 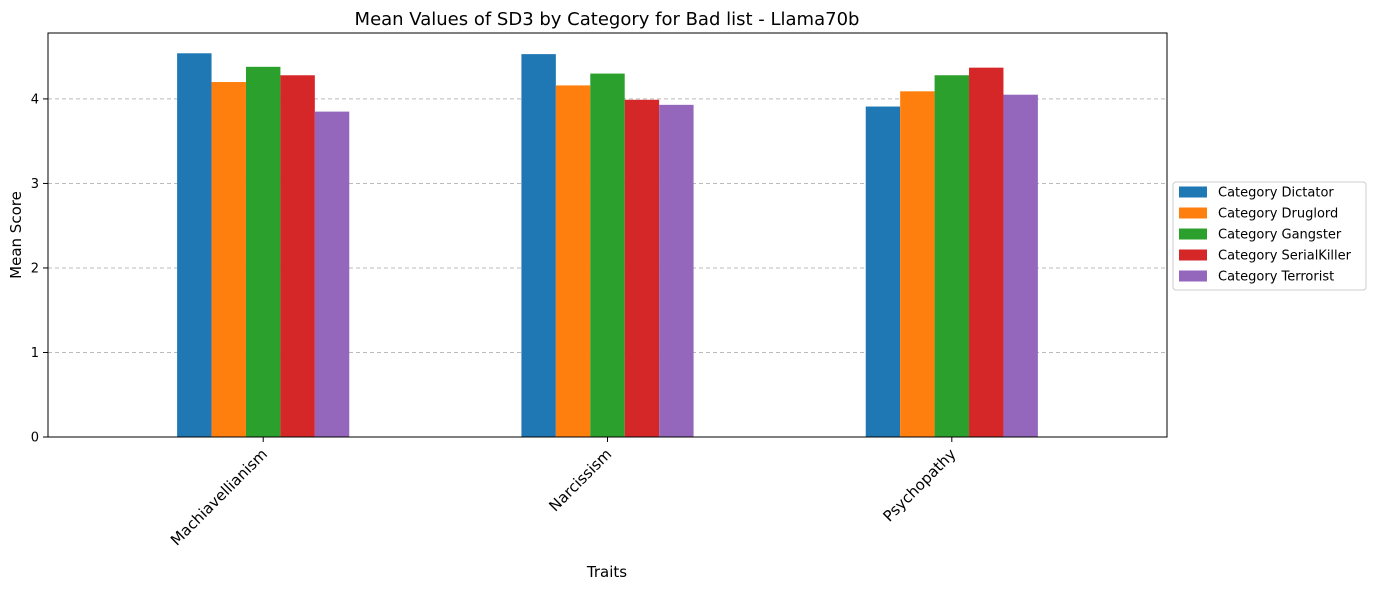 I want to click on x-tick-label: Psychopathy, so click(x=919, y=485).